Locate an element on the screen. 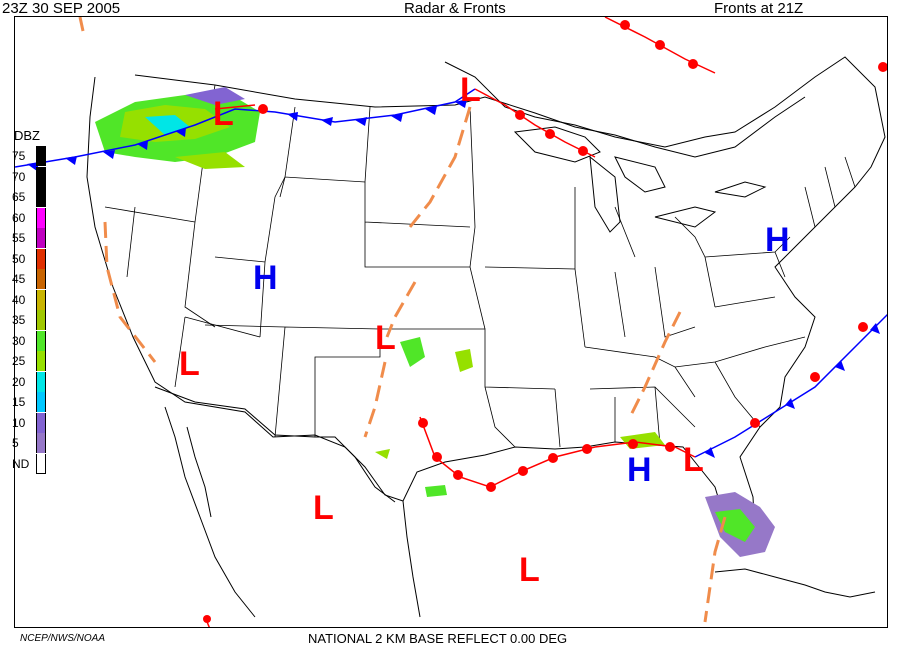 The width and height of the screenshot is (900, 650). legend-label: 50 is located at coordinates (19, 258).